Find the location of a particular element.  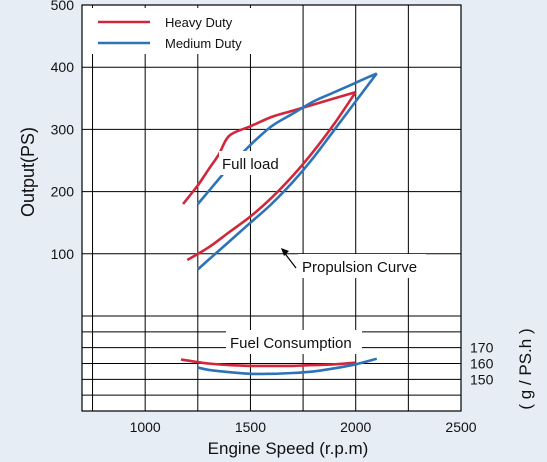

fuel-label-bg is located at coordinates (294, 342).